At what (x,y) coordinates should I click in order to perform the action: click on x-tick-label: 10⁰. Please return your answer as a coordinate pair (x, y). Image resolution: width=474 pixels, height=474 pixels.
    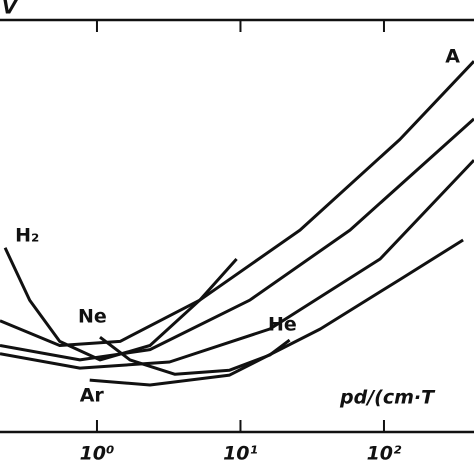
    Looking at the image, I should click on (97, 454).